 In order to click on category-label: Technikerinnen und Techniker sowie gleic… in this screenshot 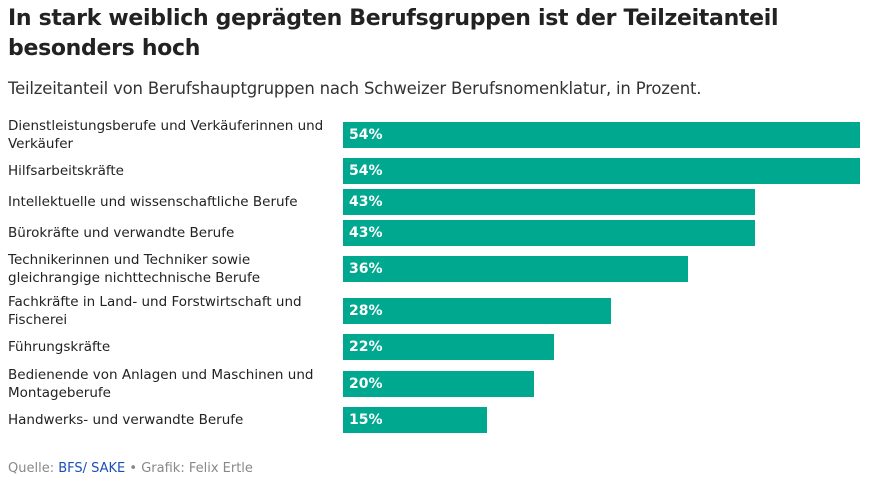, I will do `click(134, 269)`.